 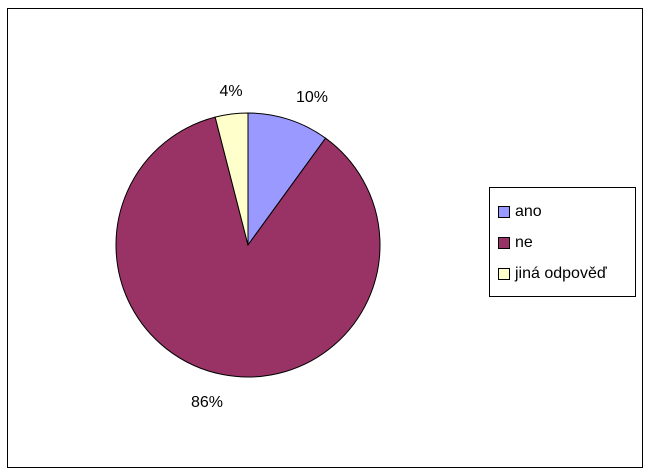 I want to click on legend-label-ano: ano, so click(x=528, y=211).